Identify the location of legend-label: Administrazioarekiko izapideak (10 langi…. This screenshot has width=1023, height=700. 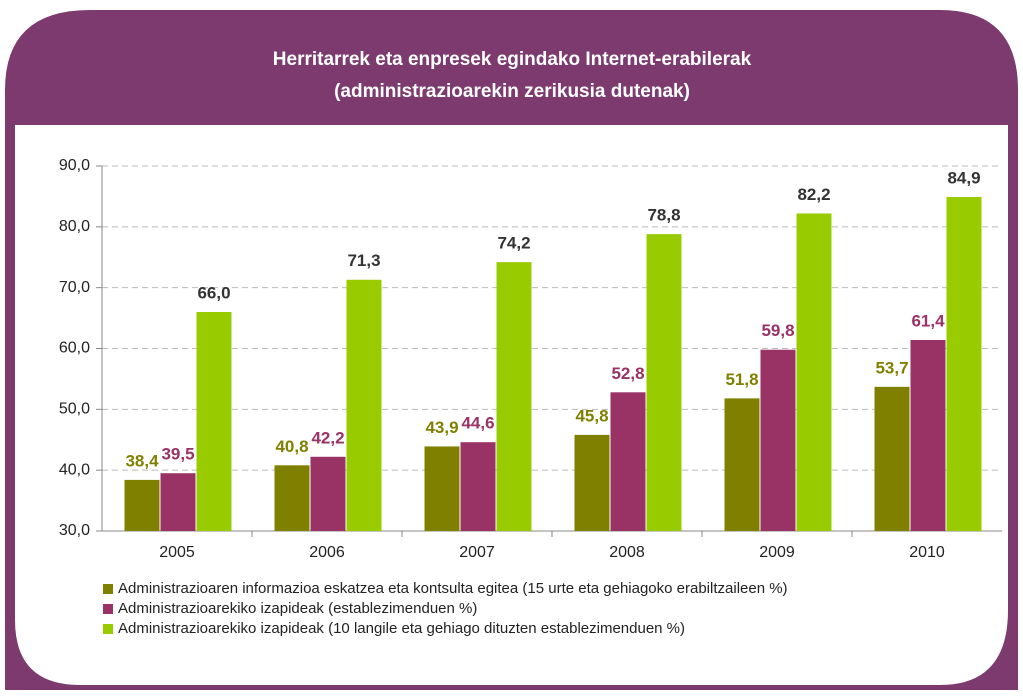
(401, 628).